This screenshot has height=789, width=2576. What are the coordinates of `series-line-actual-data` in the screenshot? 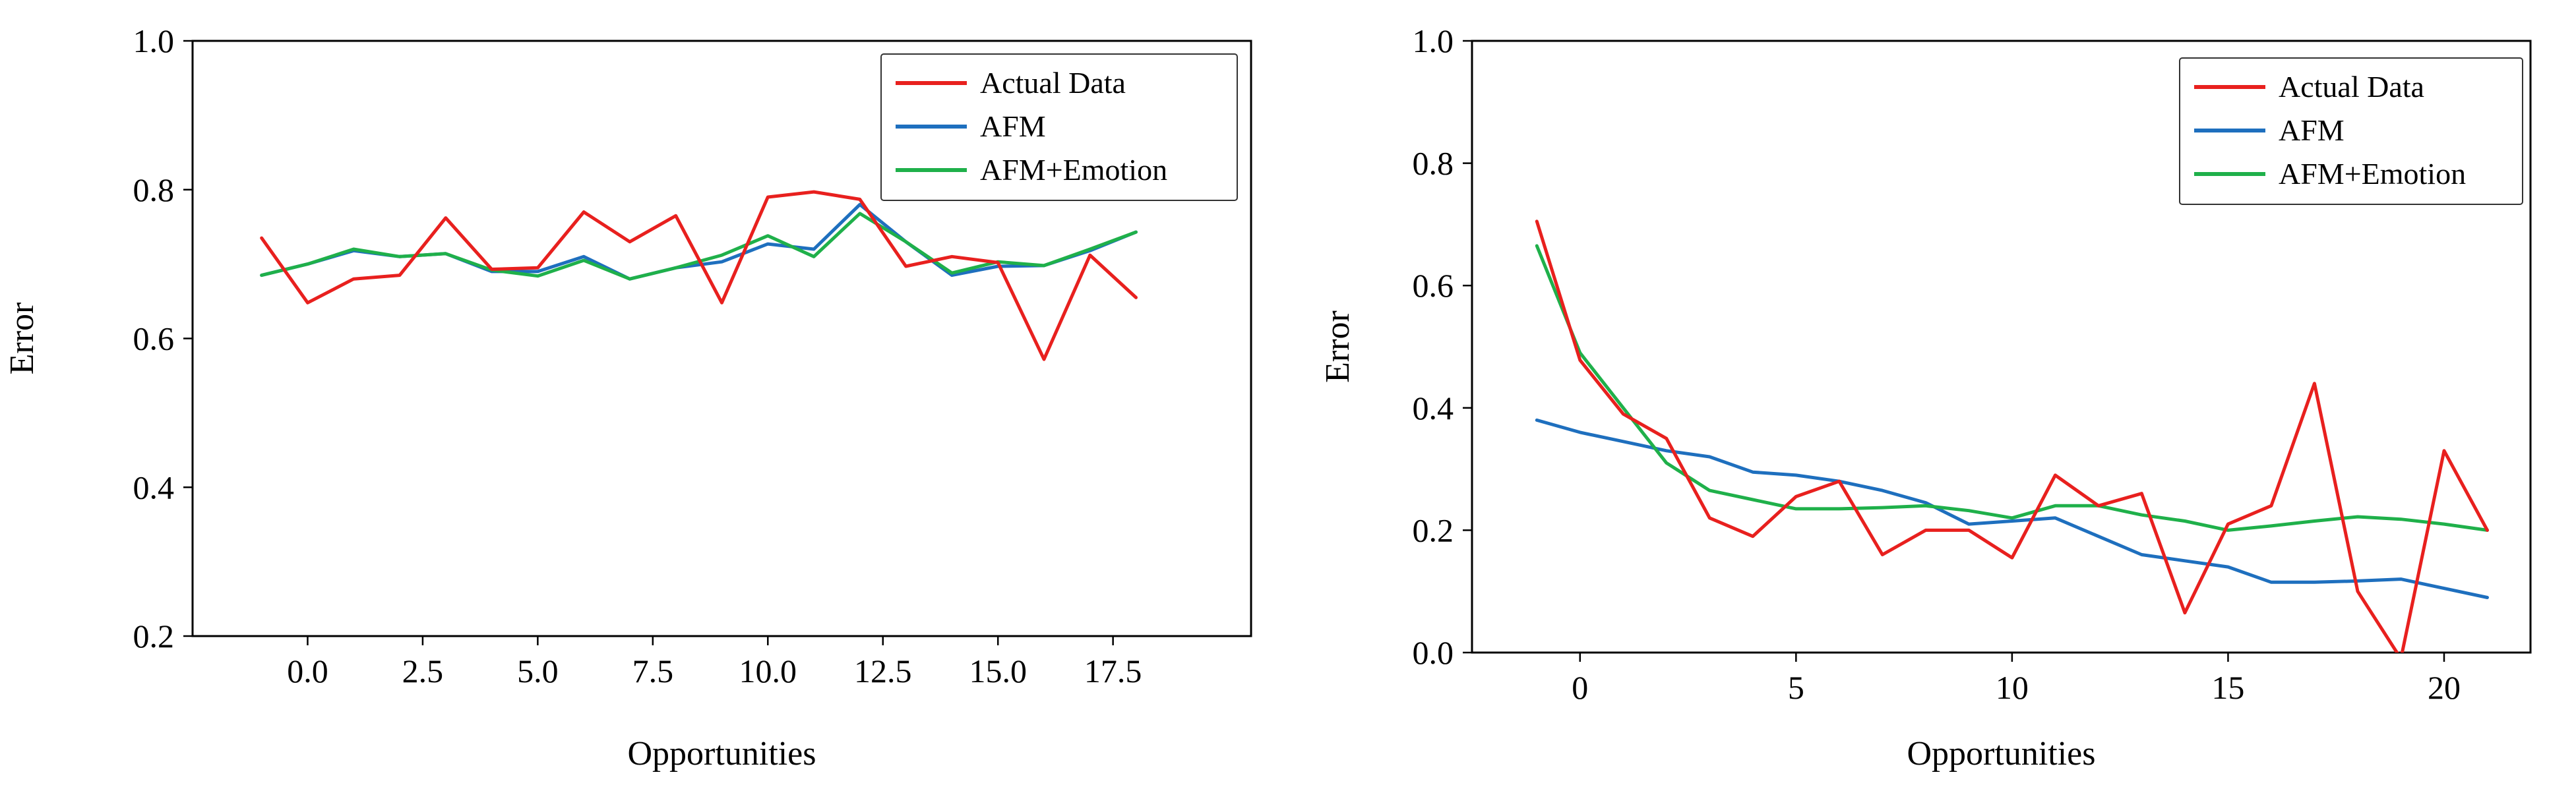 It's located at (699, 275).